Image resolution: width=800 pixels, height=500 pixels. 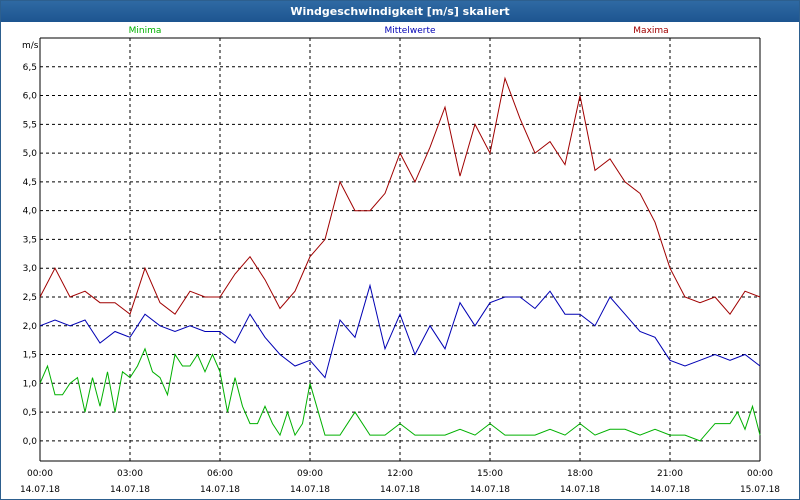 I want to click on y-tick-label: 2,0, so click(x=30, y=327).